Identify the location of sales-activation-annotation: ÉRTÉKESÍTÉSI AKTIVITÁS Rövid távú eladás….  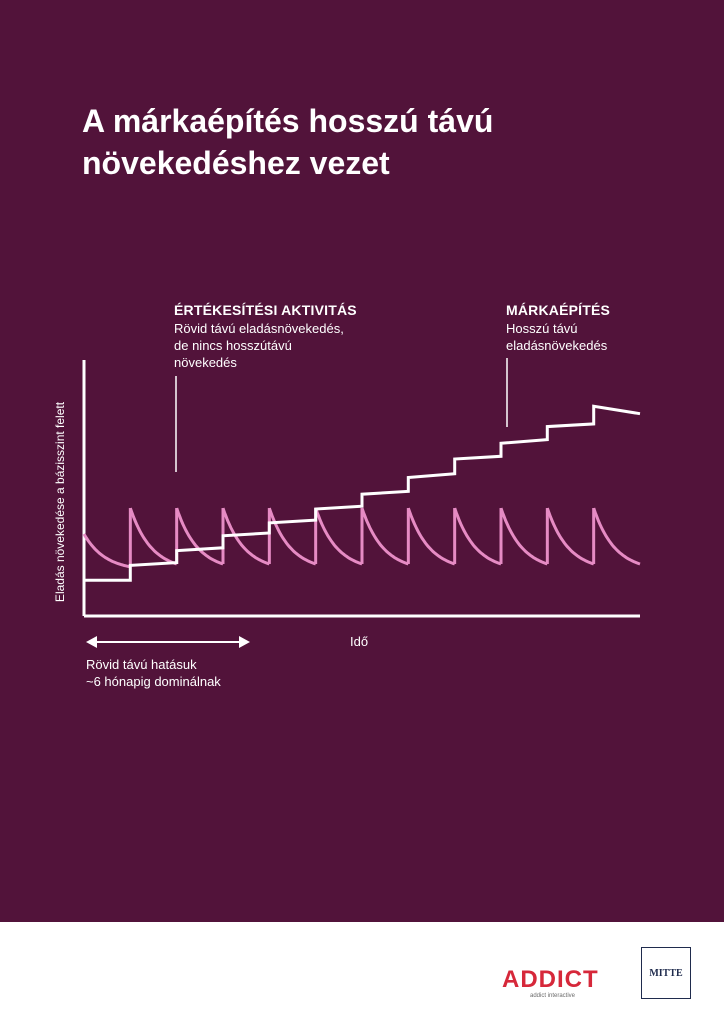
(265, 336).